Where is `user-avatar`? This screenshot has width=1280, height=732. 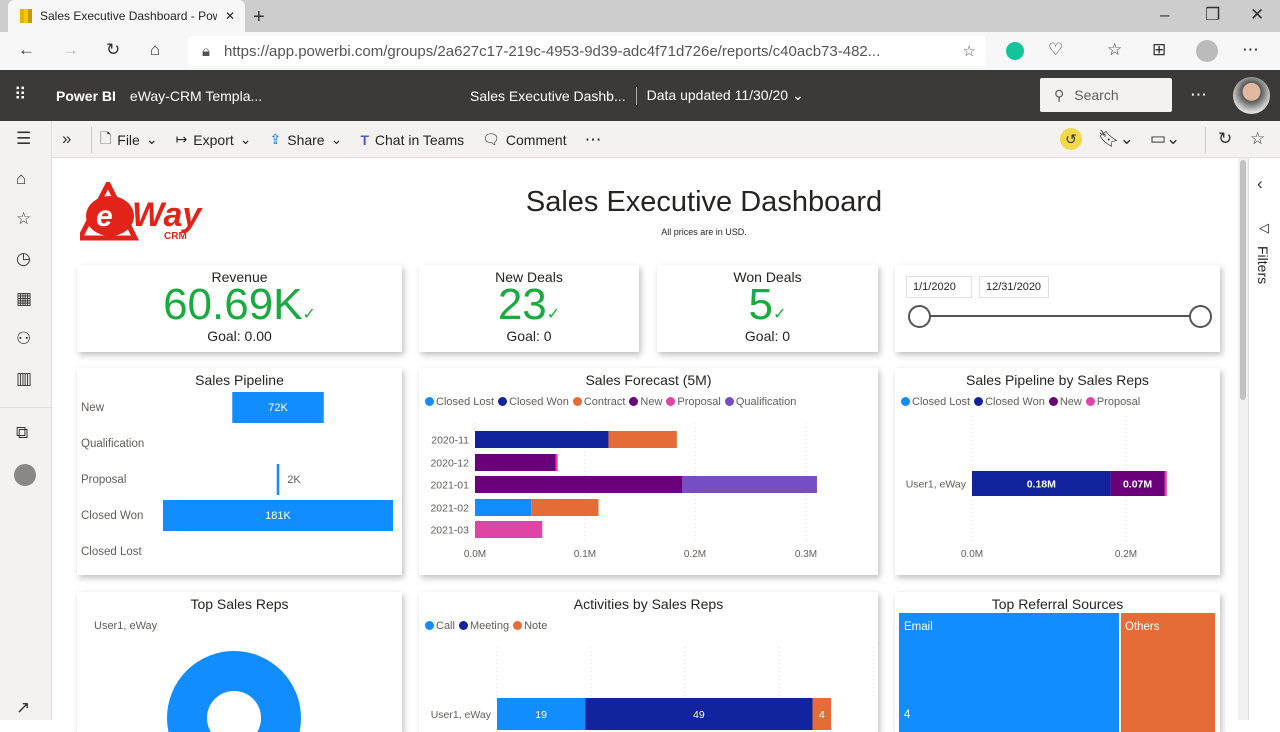 user-avatar is located at coordinates (1251, 95).